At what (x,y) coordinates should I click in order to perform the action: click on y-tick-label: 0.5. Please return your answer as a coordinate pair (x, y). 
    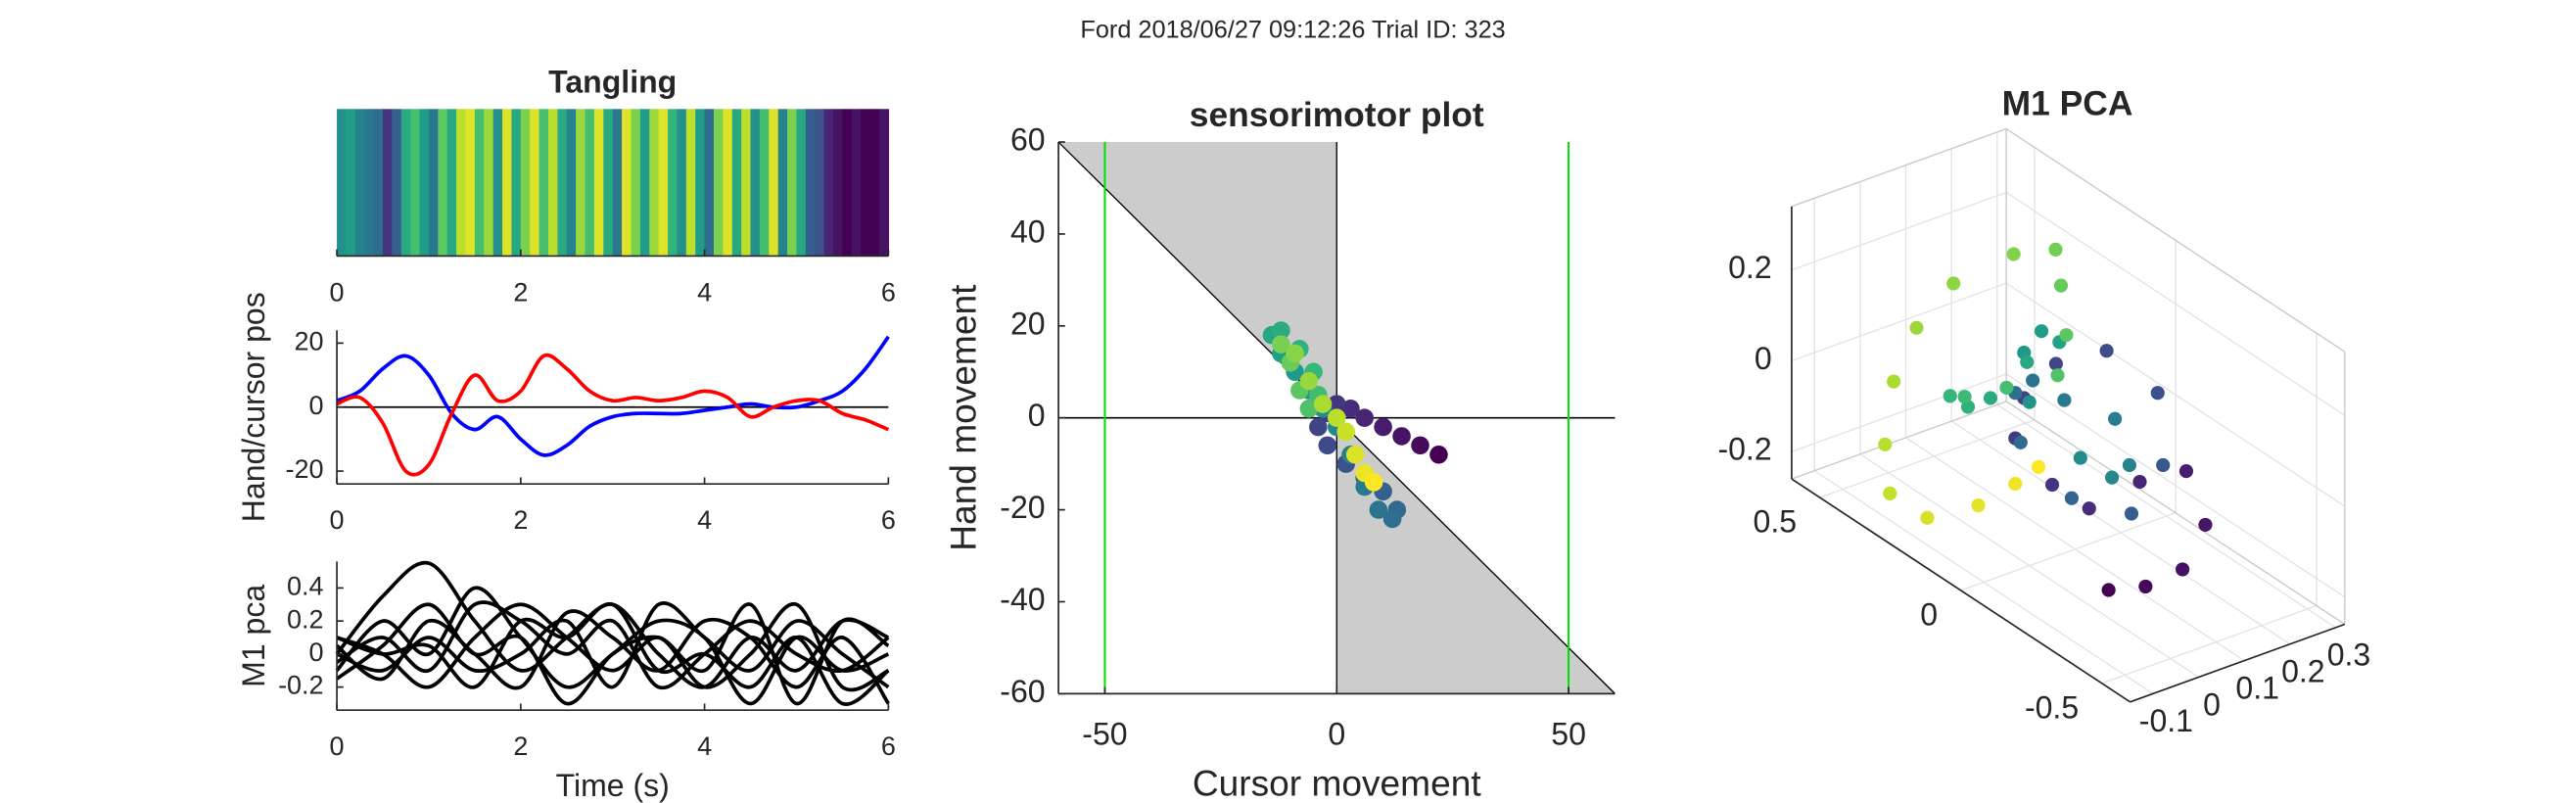
    Looking at the image, I should click on (1776, 522).